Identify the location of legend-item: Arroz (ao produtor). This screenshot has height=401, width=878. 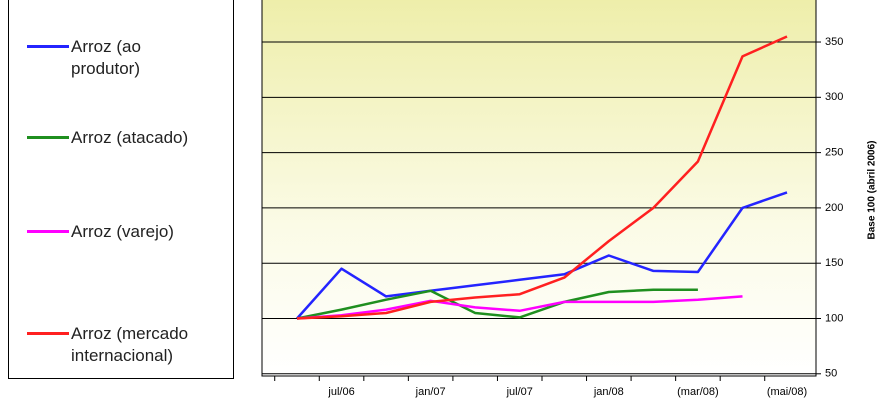
(127, 58).